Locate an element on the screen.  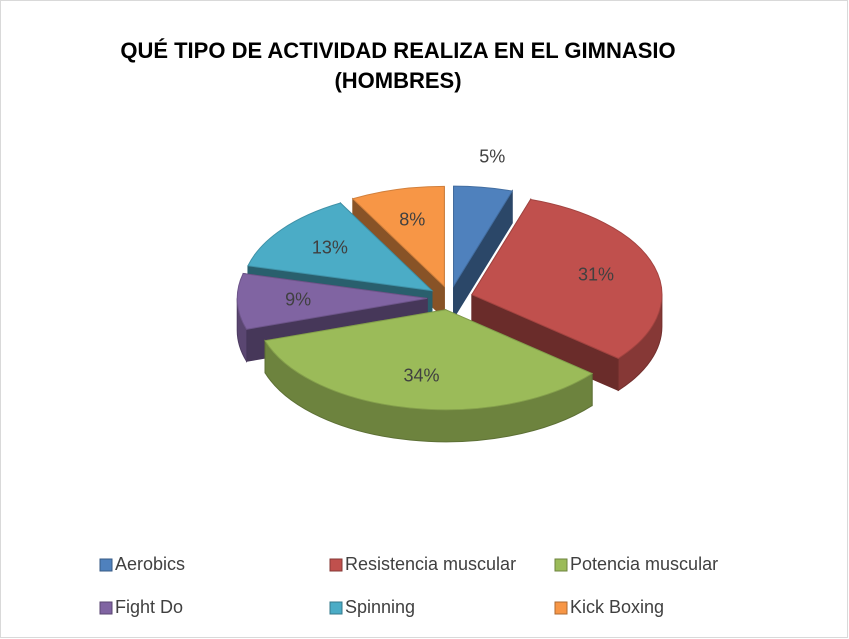
data-label: 34% is located at coordinates (422, 375).